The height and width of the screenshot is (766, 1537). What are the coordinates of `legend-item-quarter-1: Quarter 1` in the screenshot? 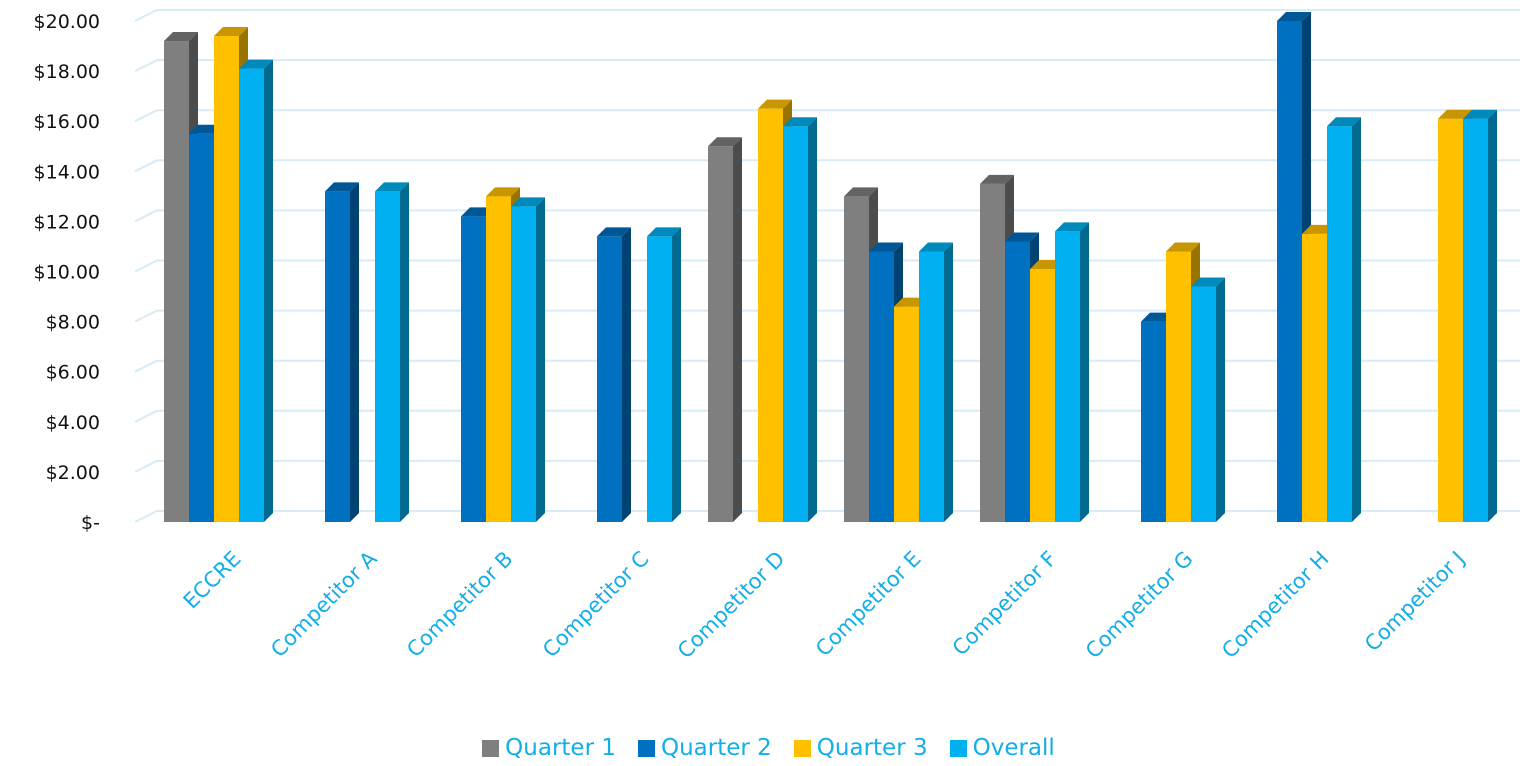 It's located at (549, 748).